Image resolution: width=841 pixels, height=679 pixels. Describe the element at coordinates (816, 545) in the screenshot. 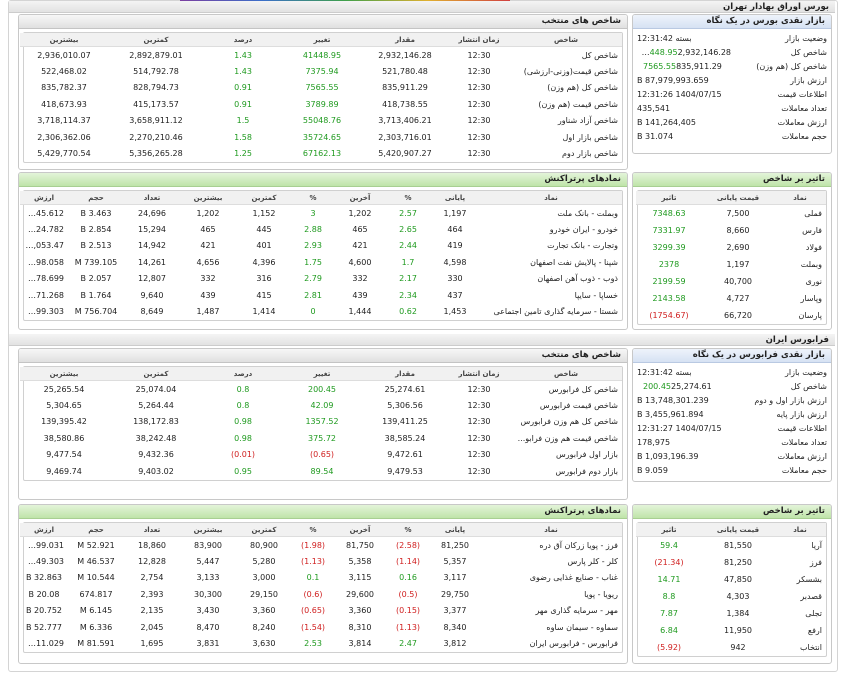

I see `table-cell: آریا` at that location.